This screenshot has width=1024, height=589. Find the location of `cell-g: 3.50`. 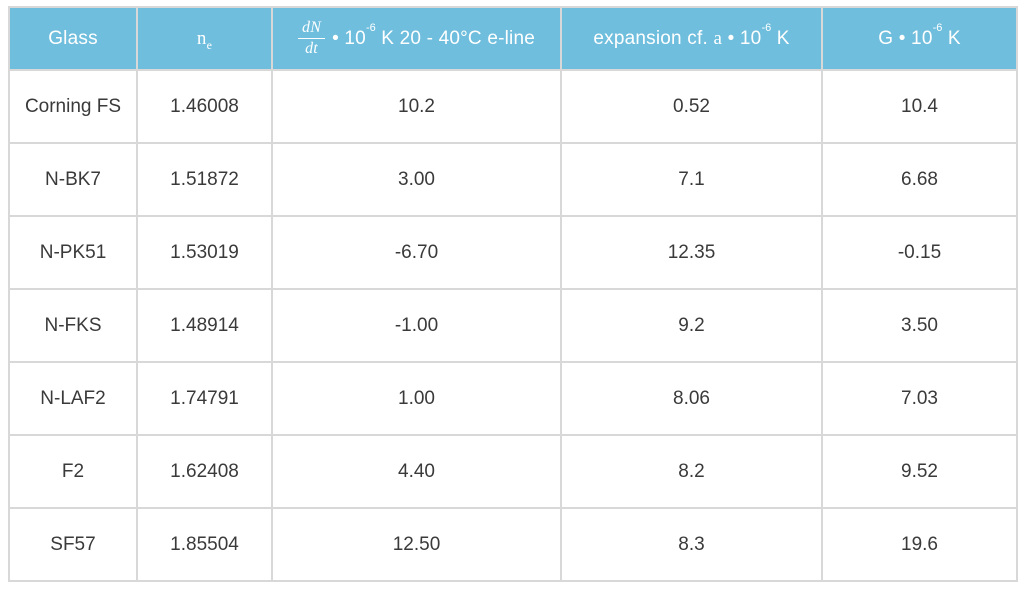

cell-g: 3.50 is located at coordinates (919, 325).